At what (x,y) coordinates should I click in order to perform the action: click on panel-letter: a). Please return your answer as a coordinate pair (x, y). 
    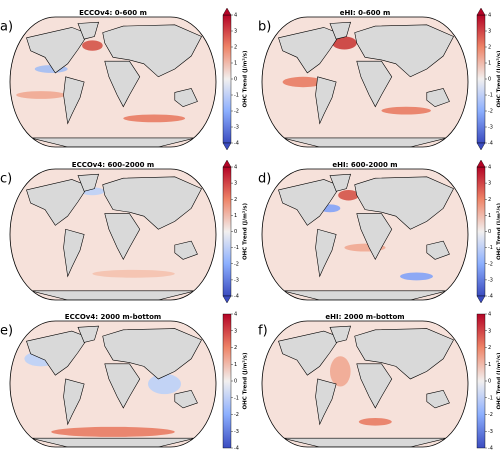
    Looking at the image, I should click on (6, 27).